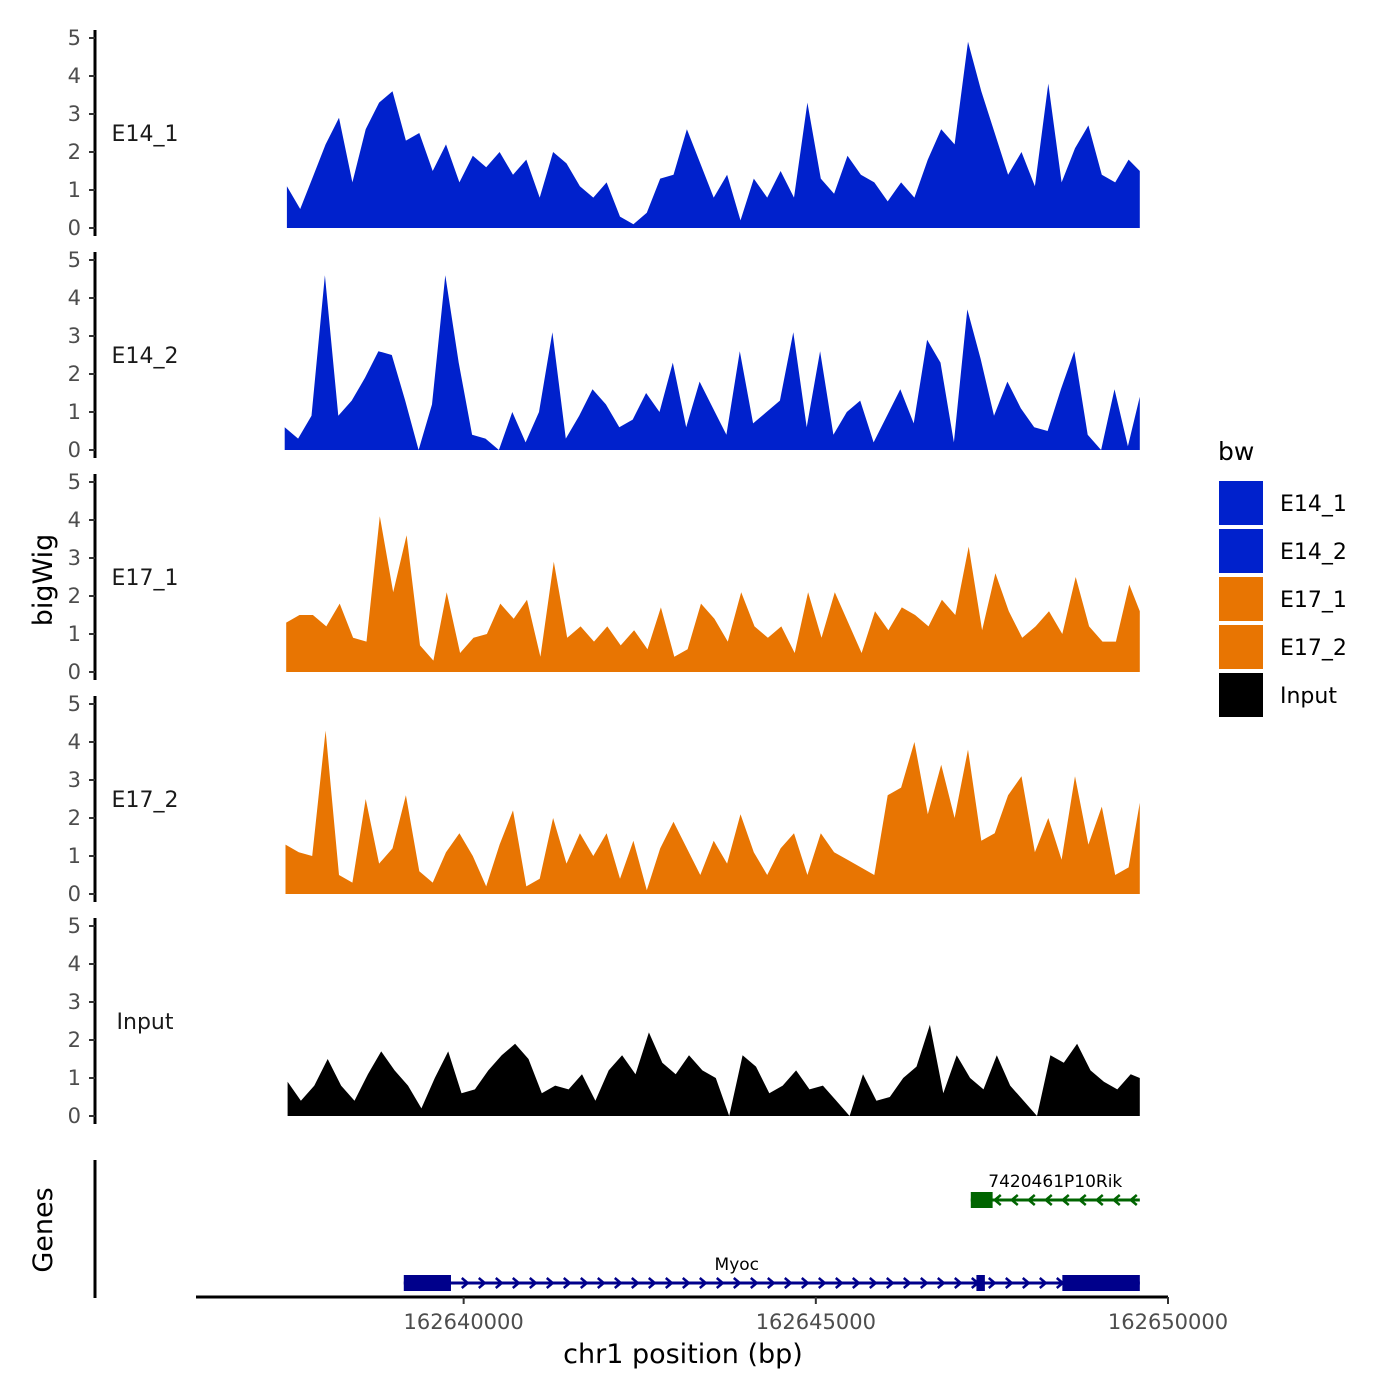 The image size is (1400, 1400). What do you see at coordinates (683, 1354) in the screenshot?
I see `x-axis-title: chr1 position (bp)` at bounding box center [683, 1354].